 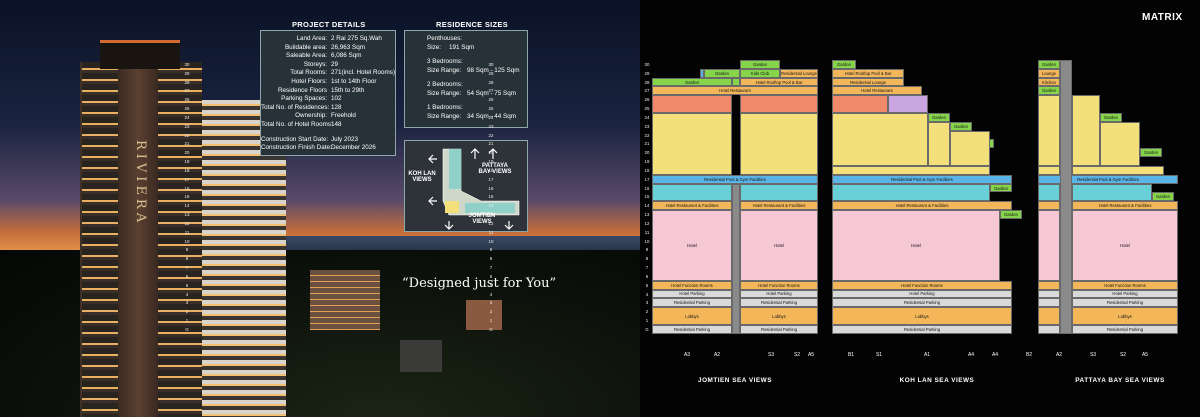 What do you see at coordinates (363, 73) in the screenshot?
I see `detail-value: 271(incl. Hotel Rooms)` at bounding box center [363, 73].